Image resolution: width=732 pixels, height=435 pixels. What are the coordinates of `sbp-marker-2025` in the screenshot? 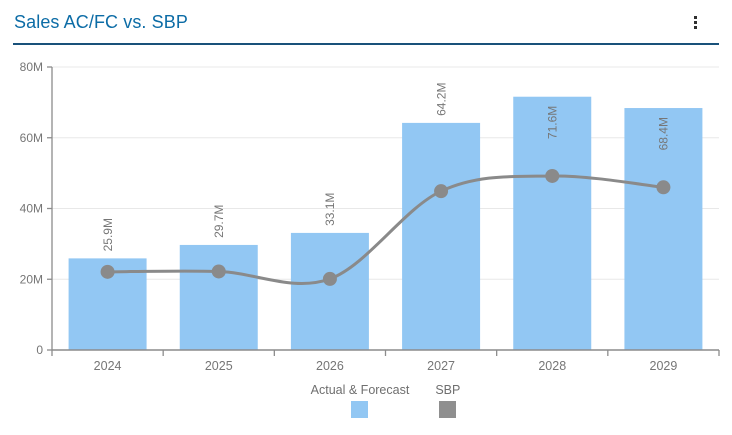 It's located at (218, 271).